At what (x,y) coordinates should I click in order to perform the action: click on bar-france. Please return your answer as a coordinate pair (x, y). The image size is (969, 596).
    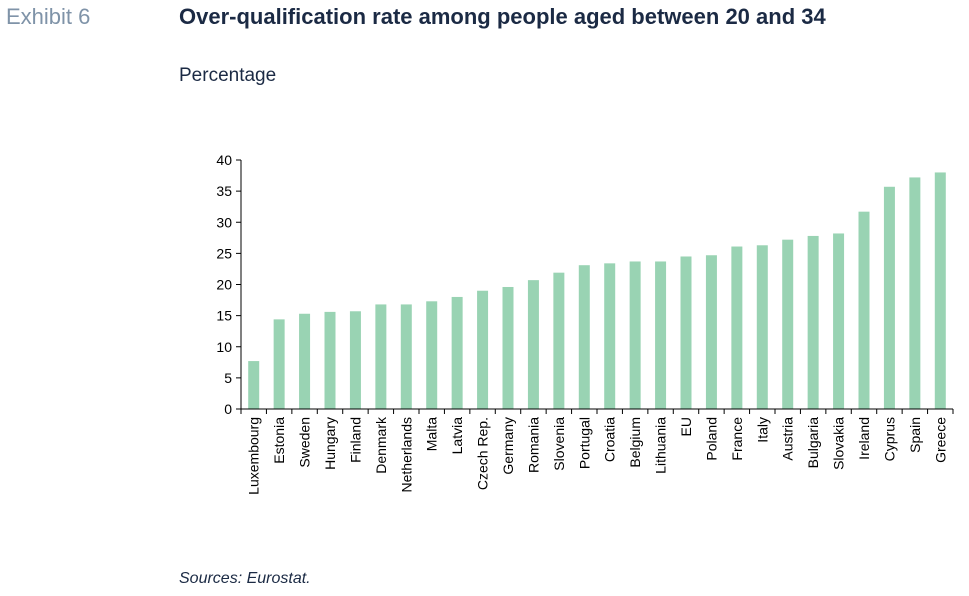
    Looking at the image, I should click on (737, 327).